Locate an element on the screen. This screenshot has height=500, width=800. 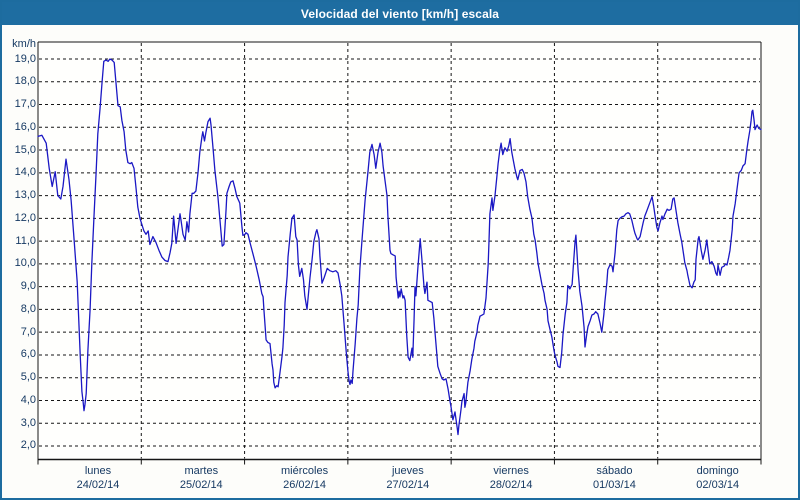
chart-title: Velocidad del viento [km/h] escala is located at coordinates (400, 13).